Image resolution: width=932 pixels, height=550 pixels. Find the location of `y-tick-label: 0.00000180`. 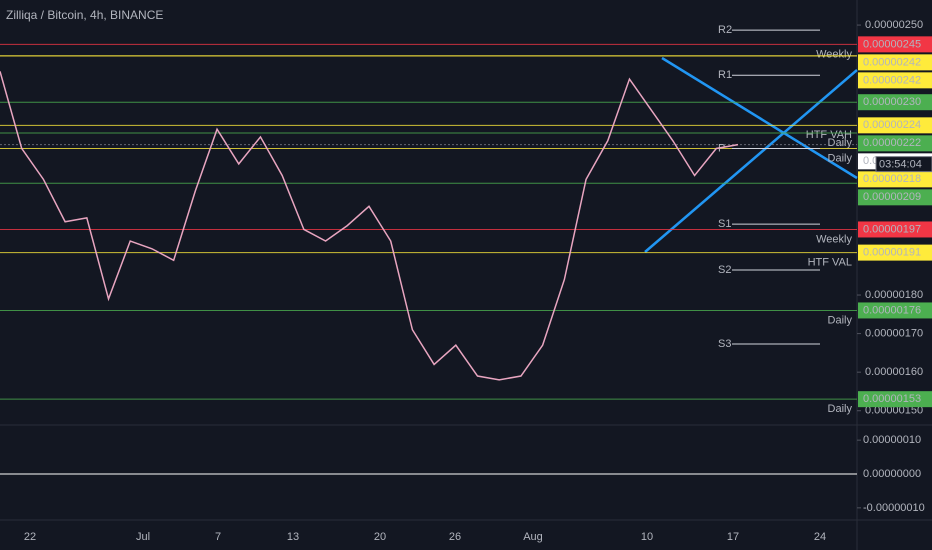

y-tick-label: 0.00000180 is located at coordinates (894, 295).